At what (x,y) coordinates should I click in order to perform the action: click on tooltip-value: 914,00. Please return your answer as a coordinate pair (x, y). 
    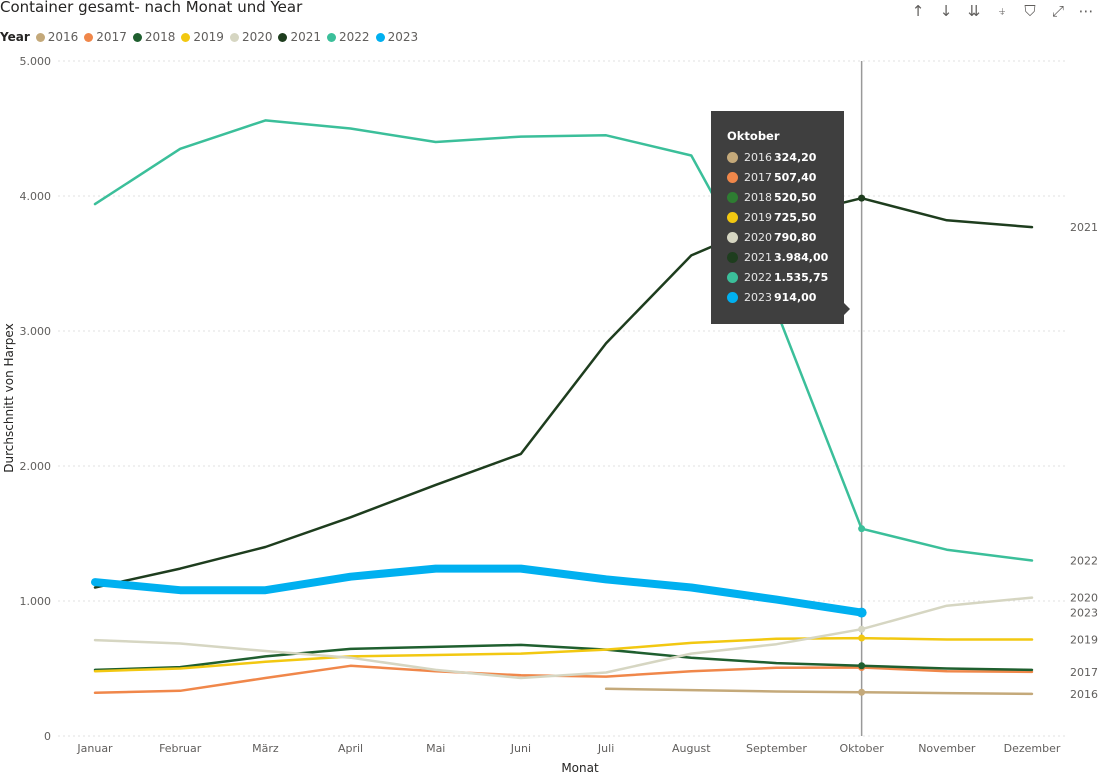
    Looking at the image, I should click on (795, 297).